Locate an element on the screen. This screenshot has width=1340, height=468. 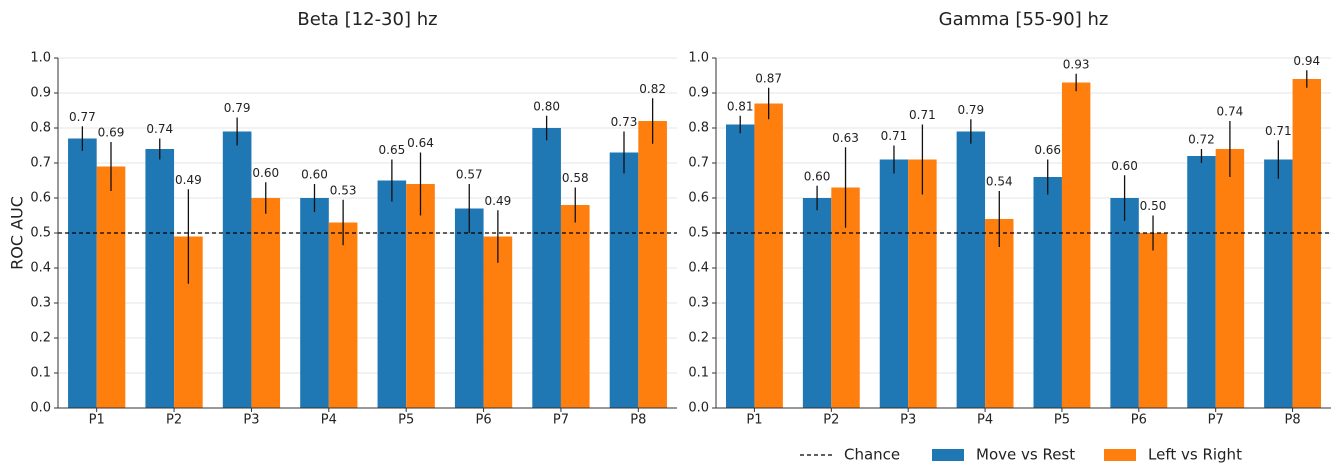
legend-label: Chance is located at coordinates (872, 455).